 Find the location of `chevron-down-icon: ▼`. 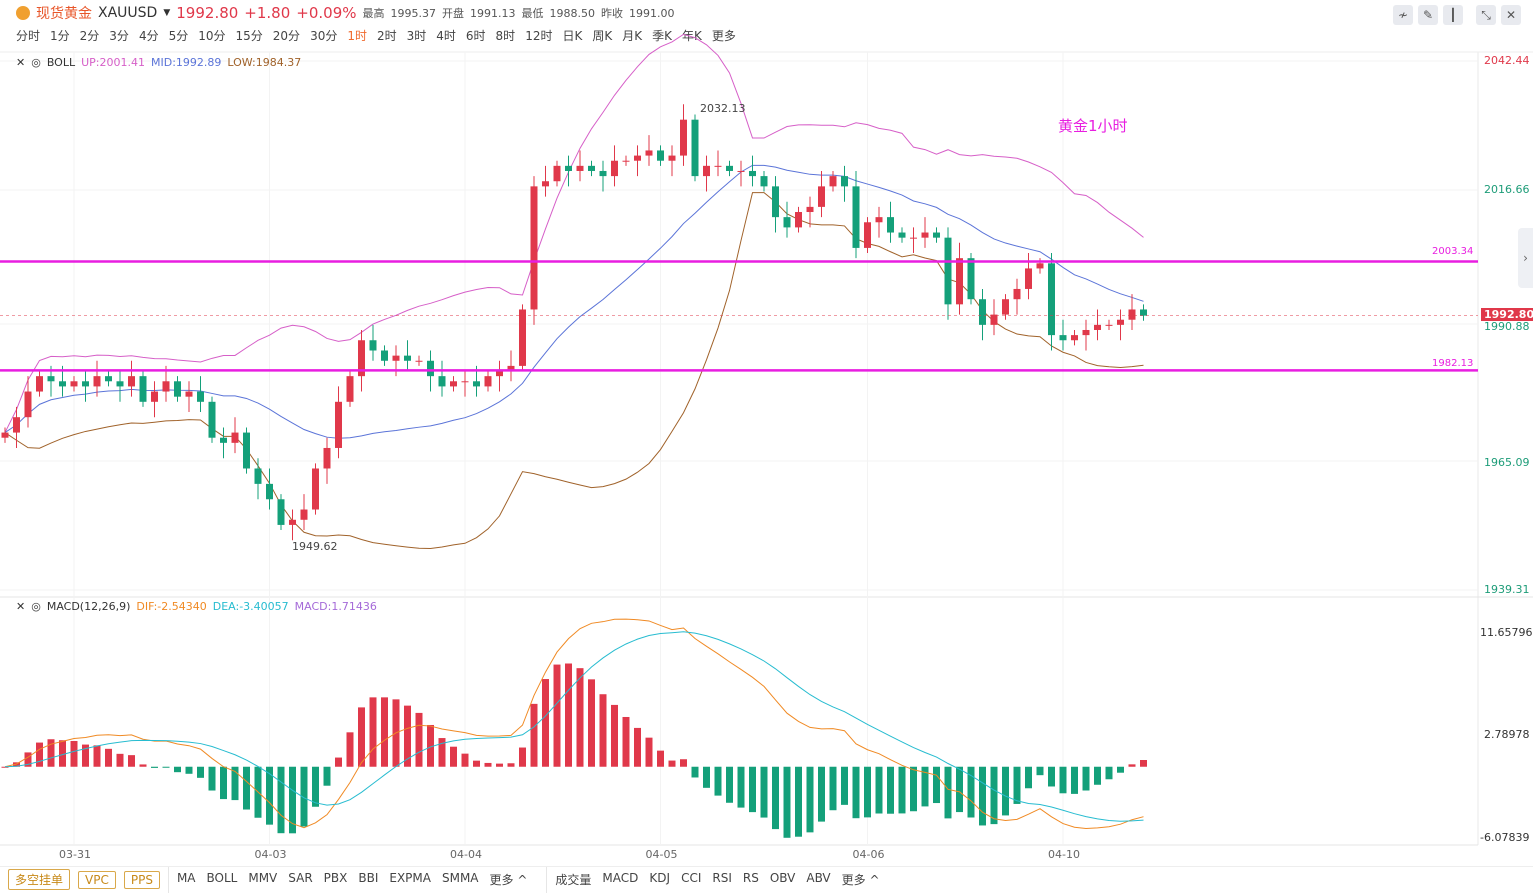

chevron-down-icon: ▼ is located at coordinates (167, 13).